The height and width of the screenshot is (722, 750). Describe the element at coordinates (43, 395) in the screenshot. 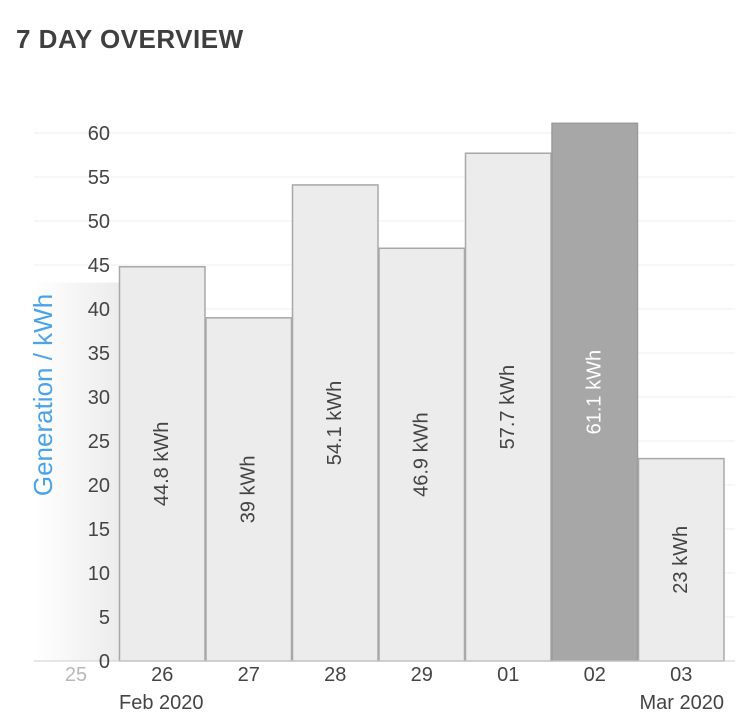

I see `y-axis-label: Generation / kWh` at that location.